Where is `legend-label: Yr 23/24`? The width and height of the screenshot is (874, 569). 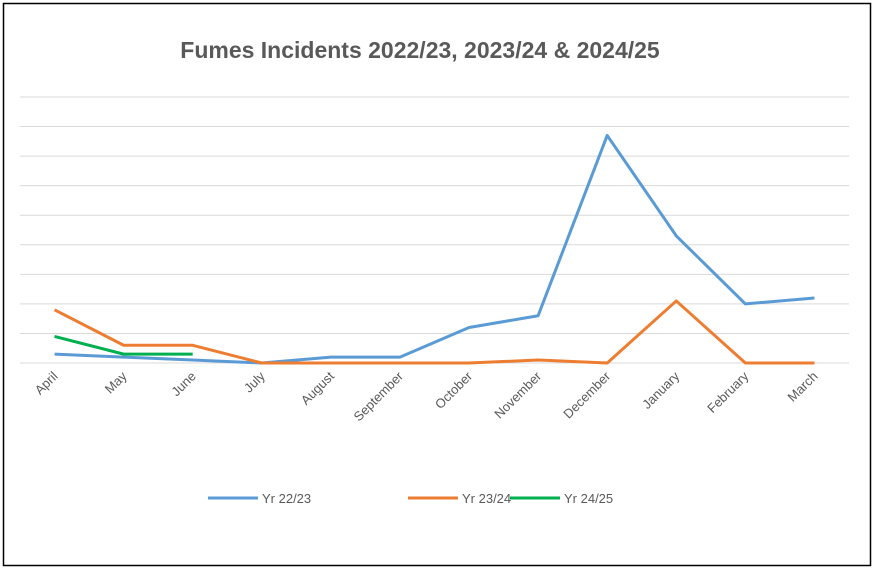
legend-label: Yr 23/24 is located at coordinates (486, 498).